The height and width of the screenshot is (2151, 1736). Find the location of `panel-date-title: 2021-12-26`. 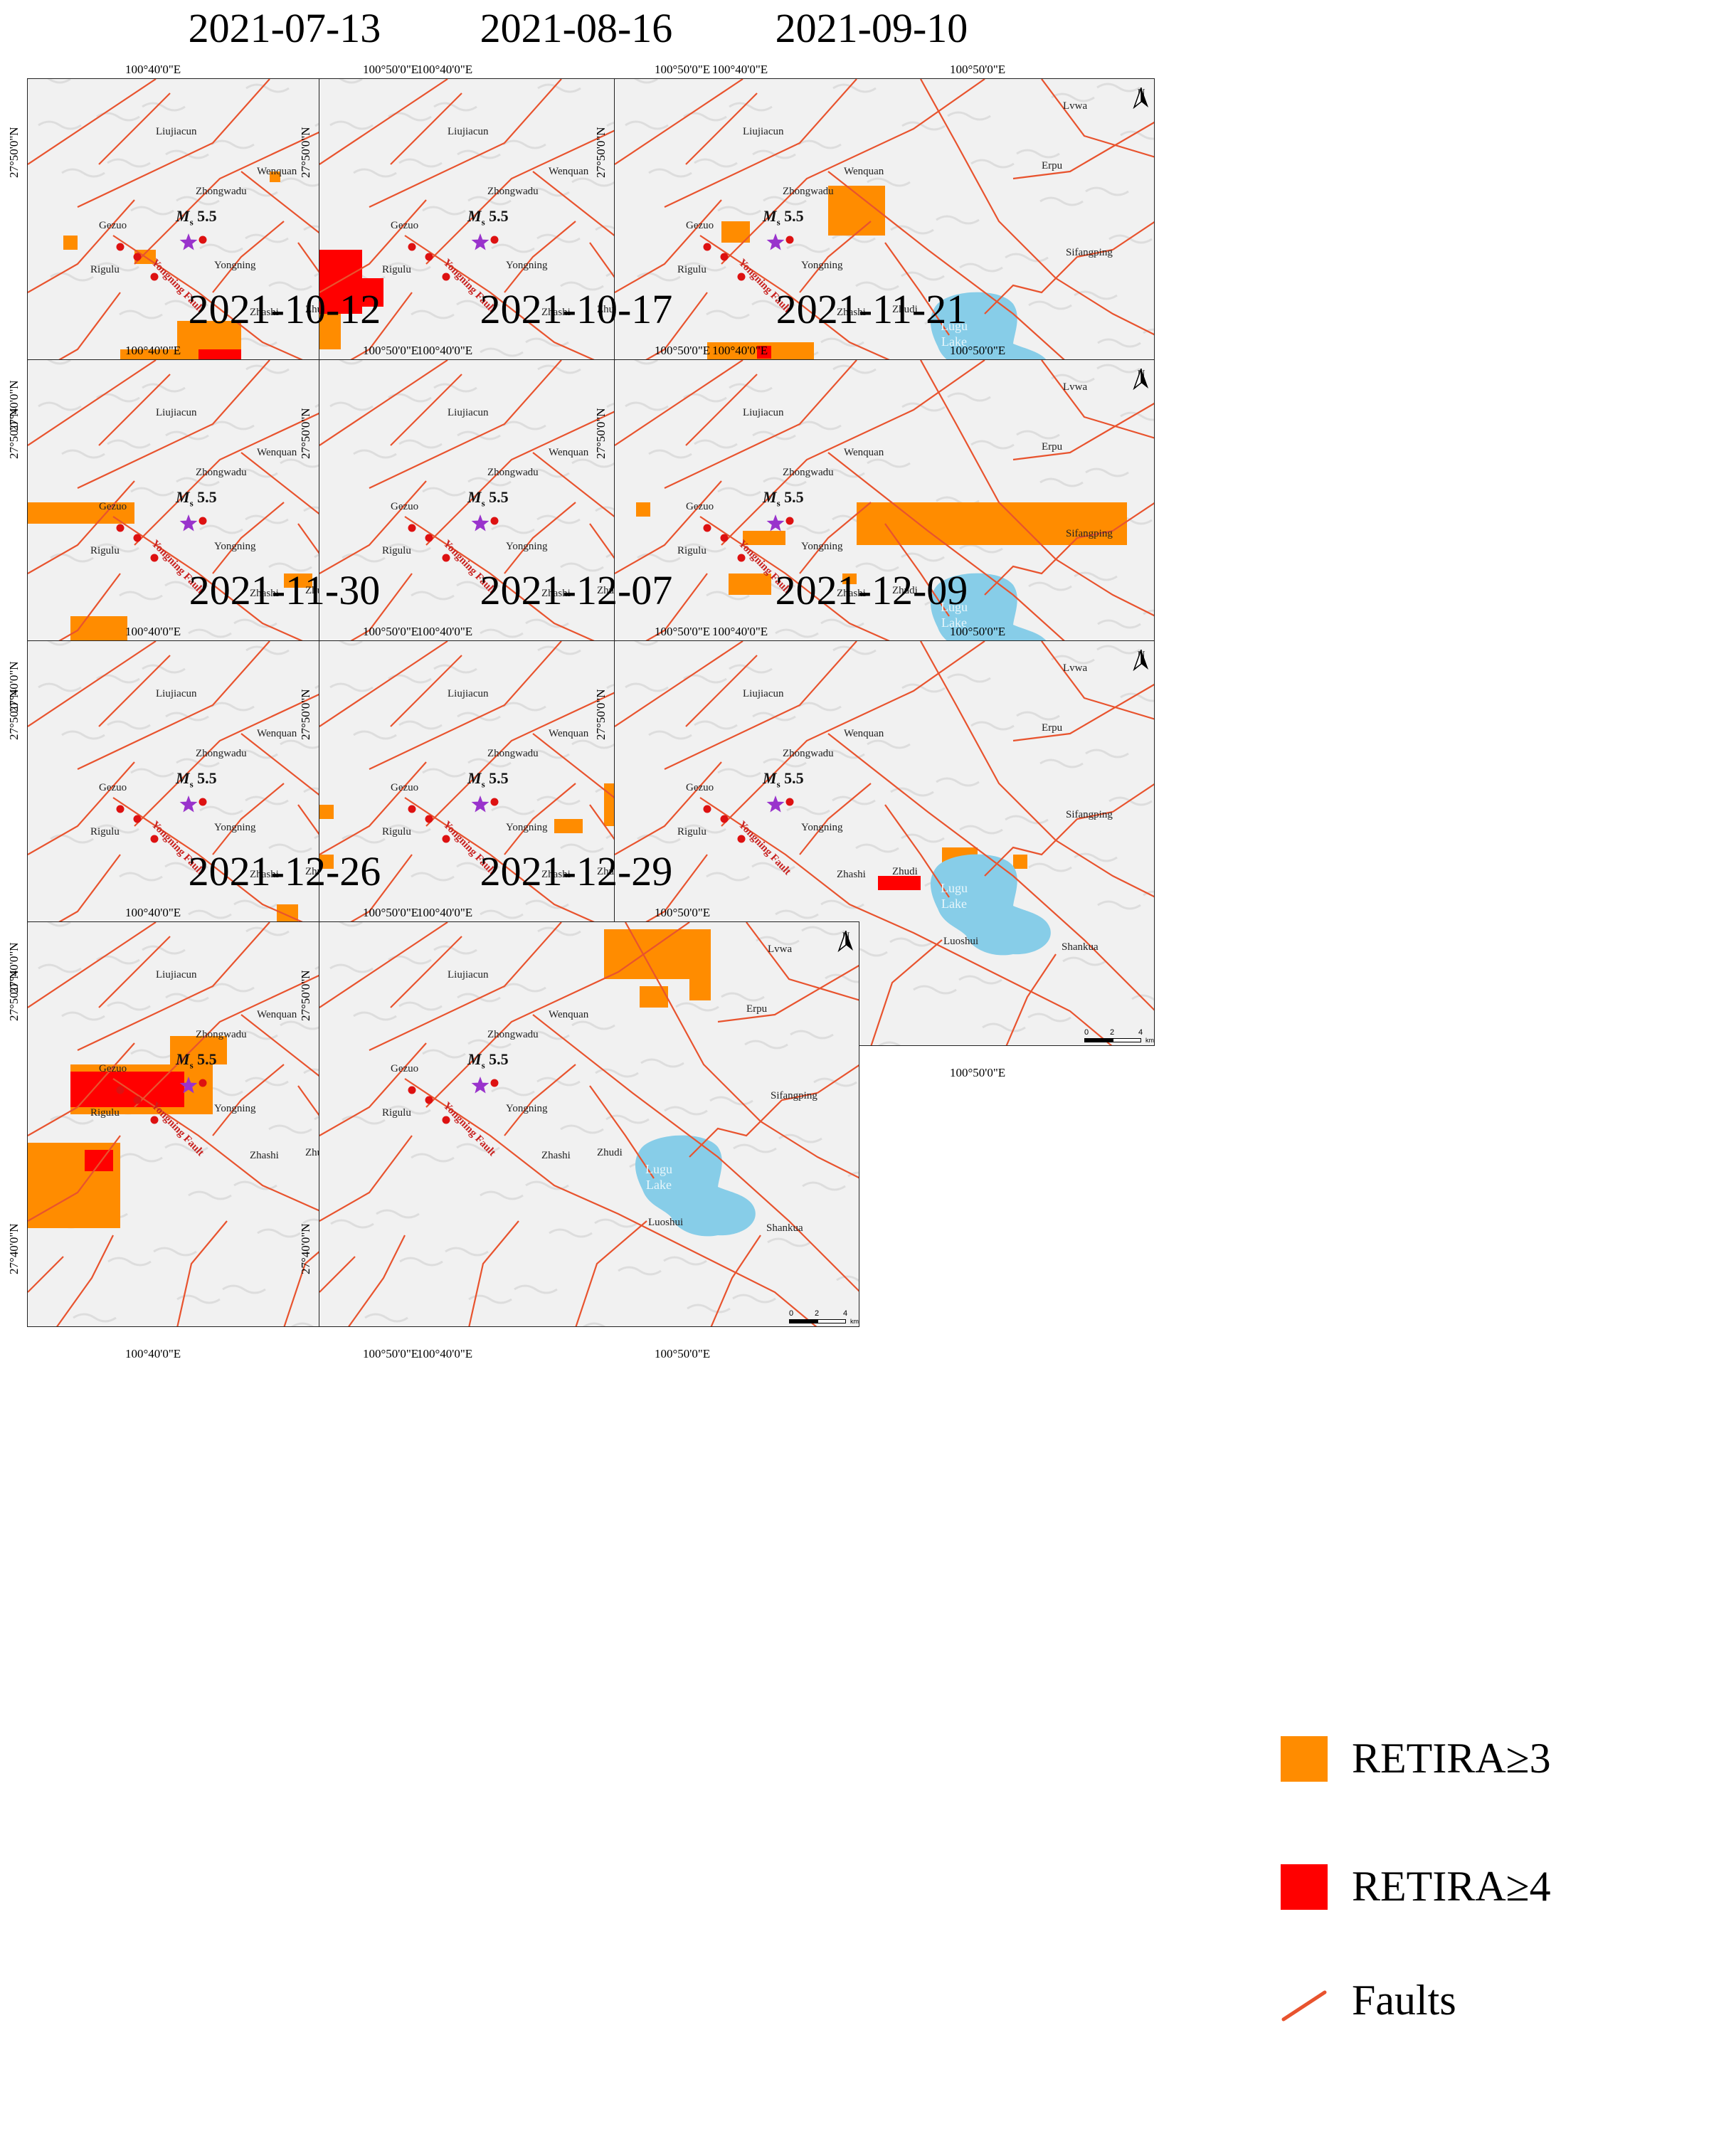

panel-date-title: 2021-12-26 is located at coordinates (284, 871).